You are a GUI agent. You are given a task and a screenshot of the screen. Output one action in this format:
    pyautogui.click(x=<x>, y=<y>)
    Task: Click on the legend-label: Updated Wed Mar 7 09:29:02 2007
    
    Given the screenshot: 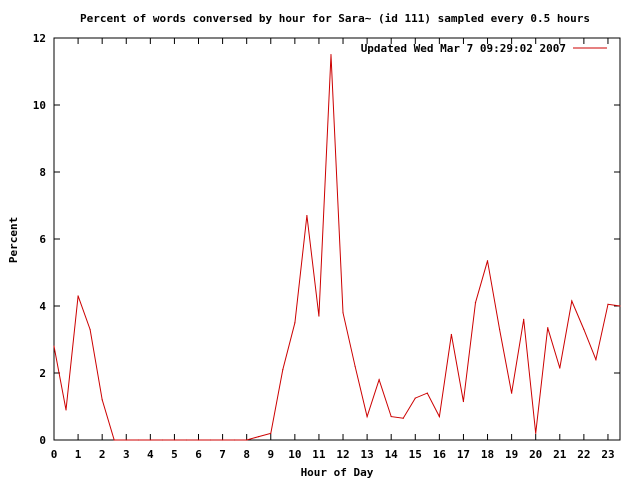 What is the action you would take?
    pyautogui.click(x=463, y=48)
    